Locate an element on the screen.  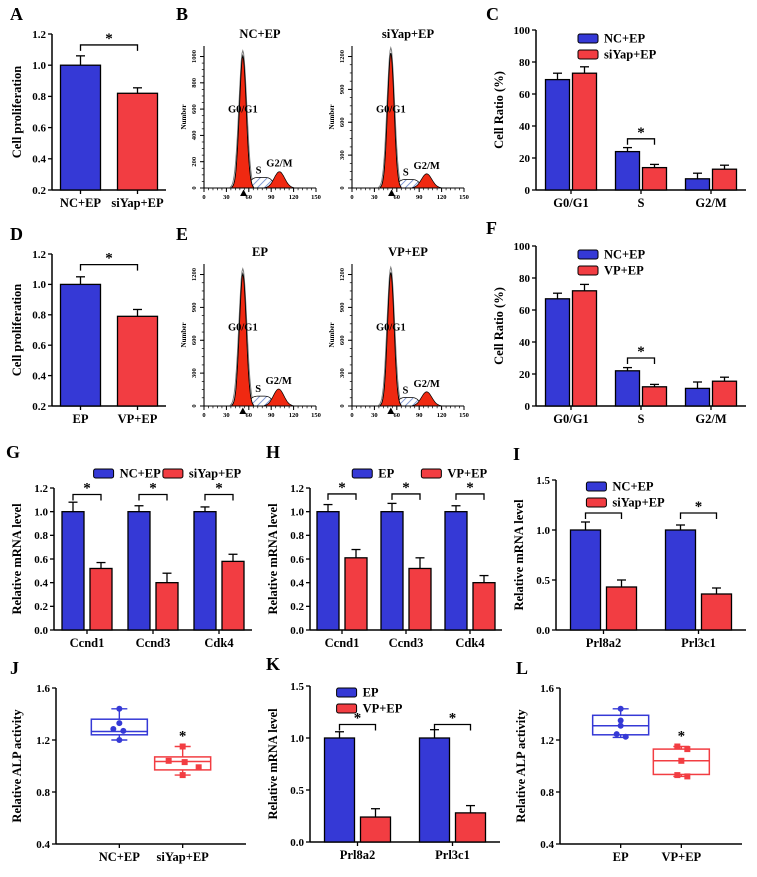
legend-label: NC+EP is located at coordinates (141, 474).